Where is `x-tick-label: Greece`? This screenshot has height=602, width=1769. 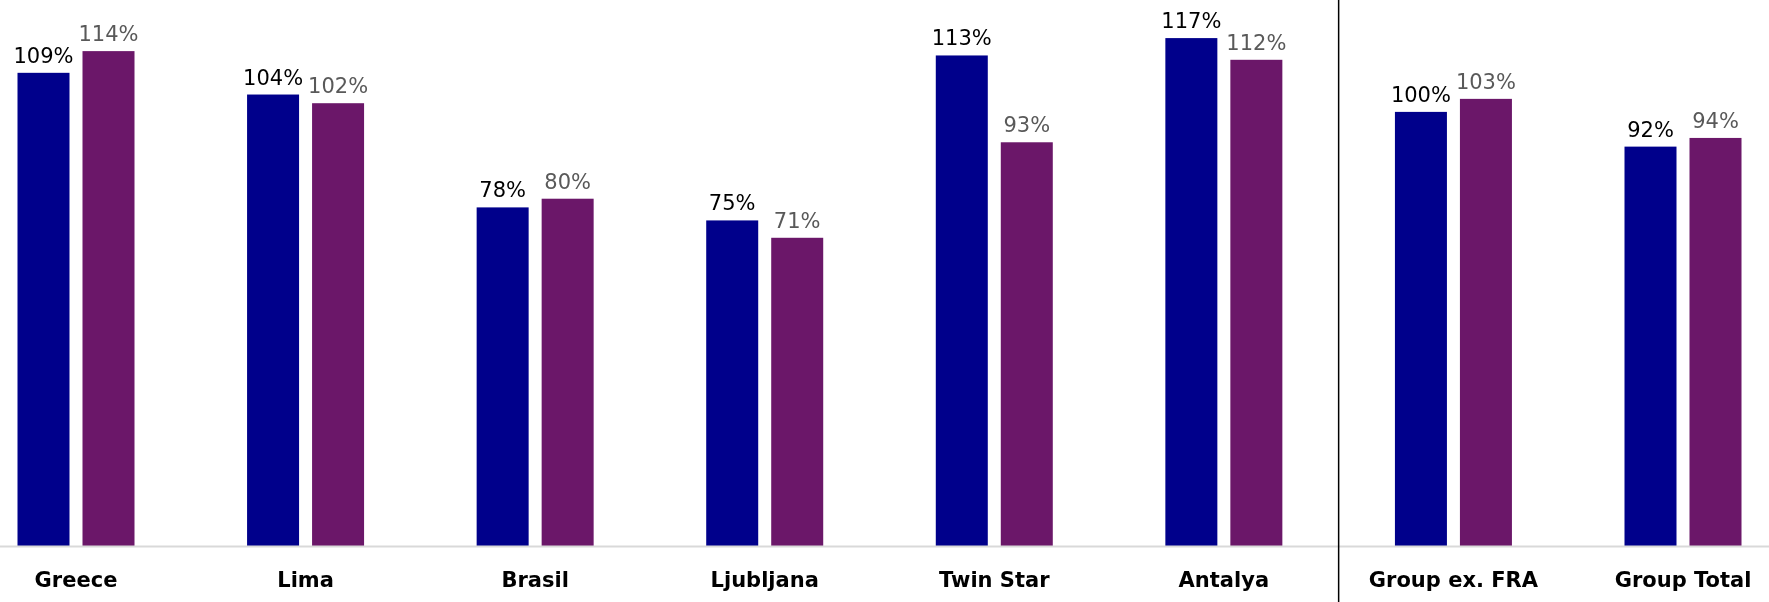 x-tick-label: Greece is located at coordinates (76, 580).